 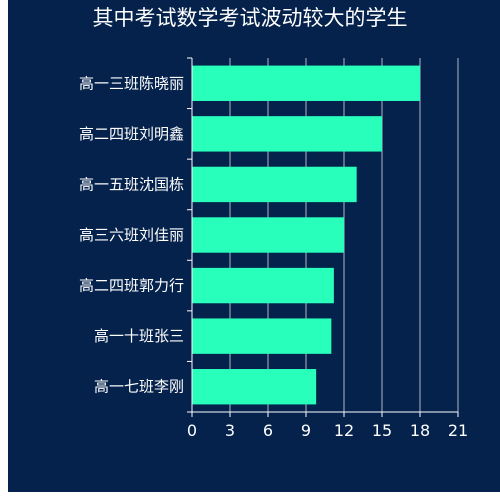 What do you see at coordinates (458, 430) in the screenshot?
I see `x-tick-label-21: 21` at bounding box center [458, 430].